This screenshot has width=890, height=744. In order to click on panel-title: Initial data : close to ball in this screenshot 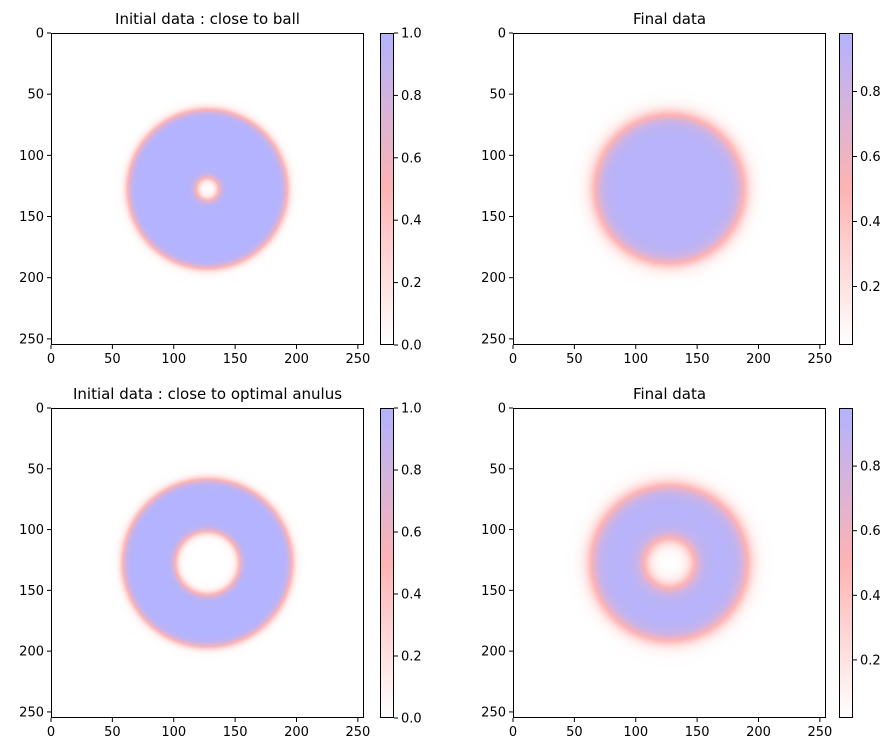, I will do `click(207, 19)`.